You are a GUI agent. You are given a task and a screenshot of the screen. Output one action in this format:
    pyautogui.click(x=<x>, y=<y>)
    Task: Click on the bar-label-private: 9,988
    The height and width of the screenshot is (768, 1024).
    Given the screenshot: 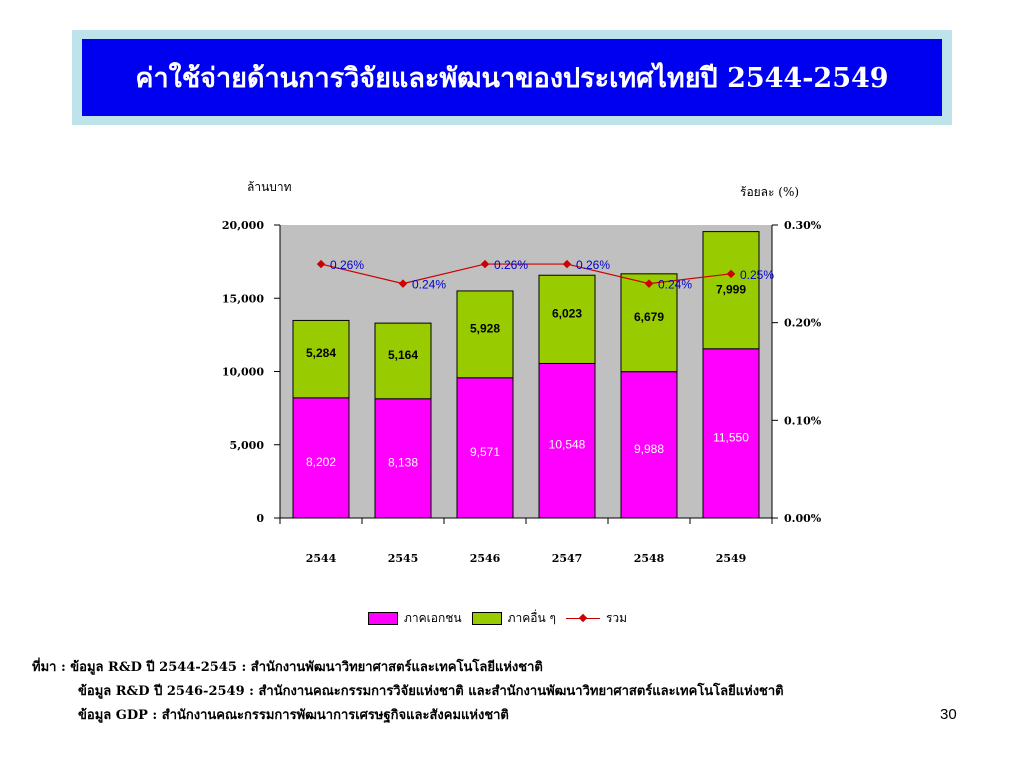 What is the action you would take?
    pyautogui.click(x=649, y=449)
    